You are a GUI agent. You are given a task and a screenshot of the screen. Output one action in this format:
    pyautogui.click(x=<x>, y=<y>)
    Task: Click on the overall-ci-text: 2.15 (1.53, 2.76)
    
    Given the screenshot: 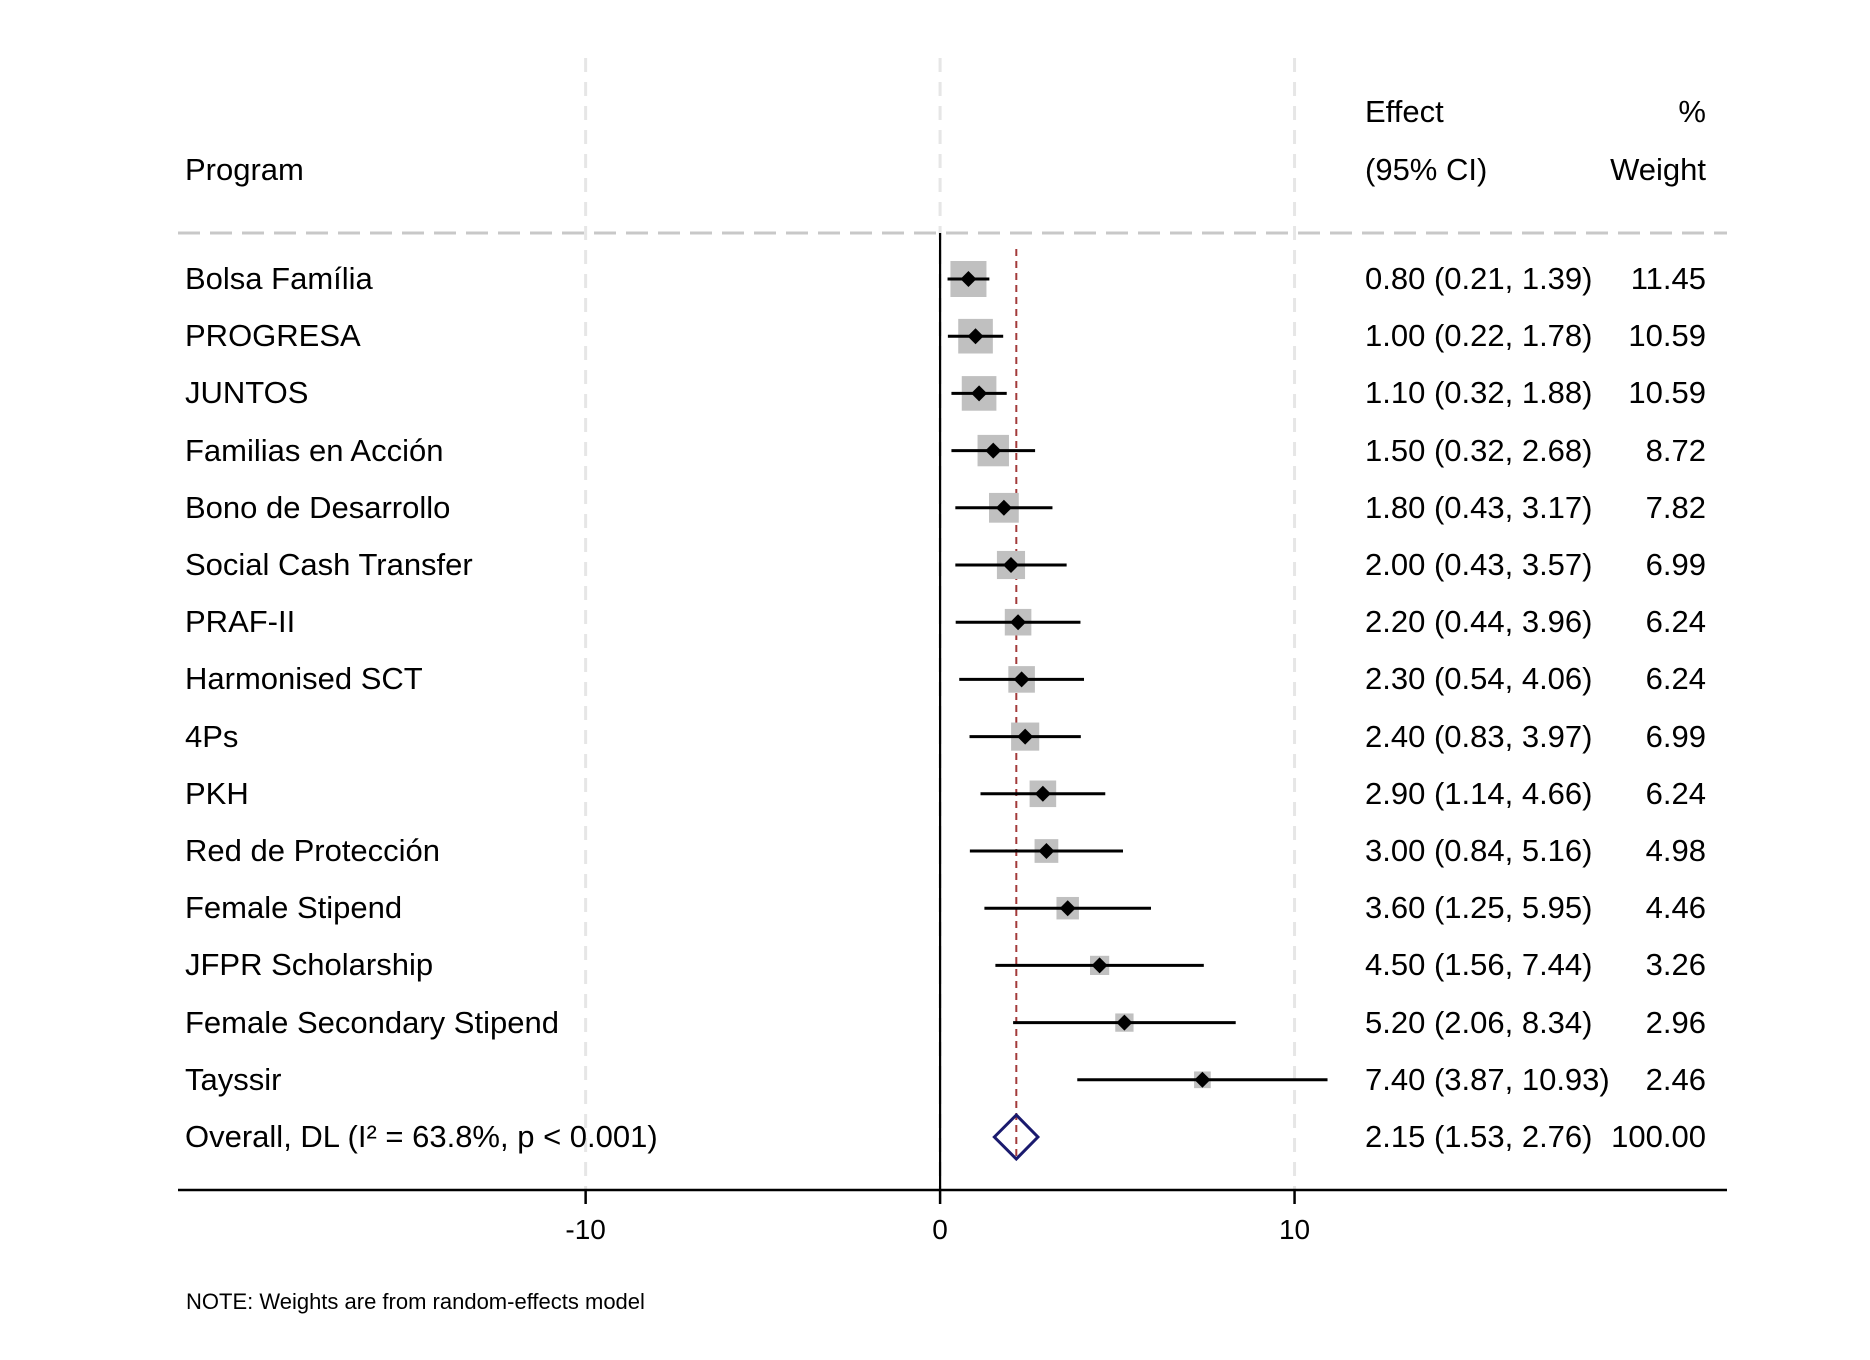 What is the action you would take?
    pyautogui.click(x=1479, y=1136)
    